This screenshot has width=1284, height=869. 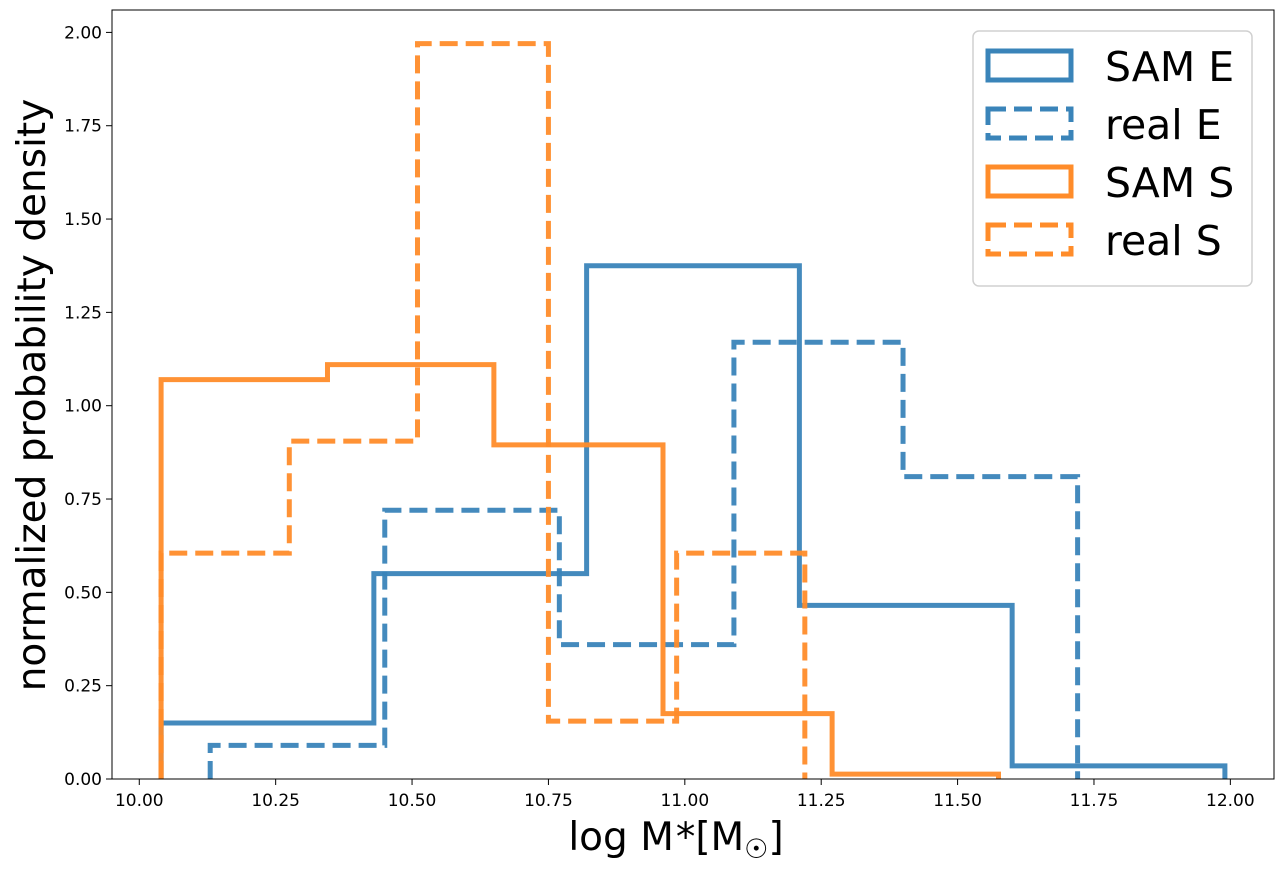 What do you see at coordinates (1169, 183) in the screenshot?
I see `legend-label: SAM S` at bounding box center [1169, 183].